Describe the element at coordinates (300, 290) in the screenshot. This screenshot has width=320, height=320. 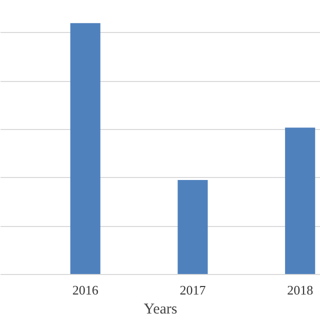
I see `x-tick-label: 2018` at that location.